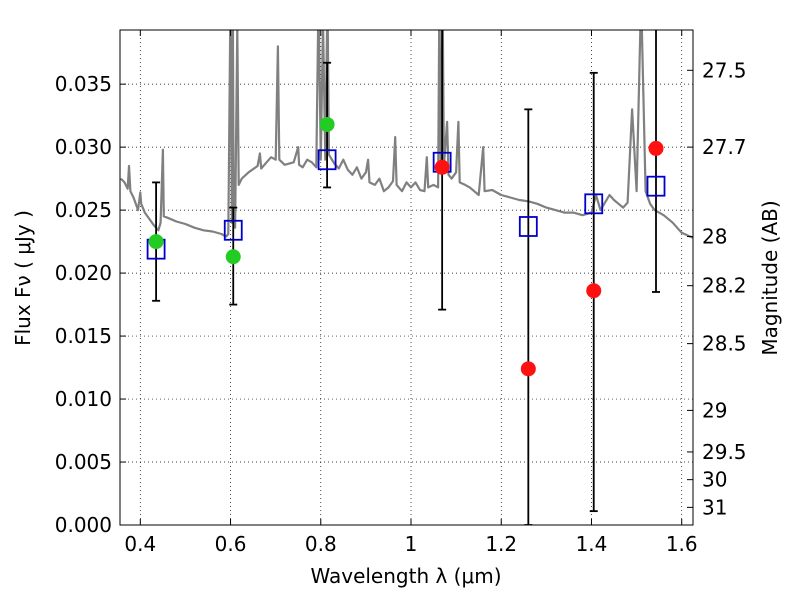  Describe the element at coordinates (714, 480) in the screenshot. I see `y2-tick-label: 30` at that location.